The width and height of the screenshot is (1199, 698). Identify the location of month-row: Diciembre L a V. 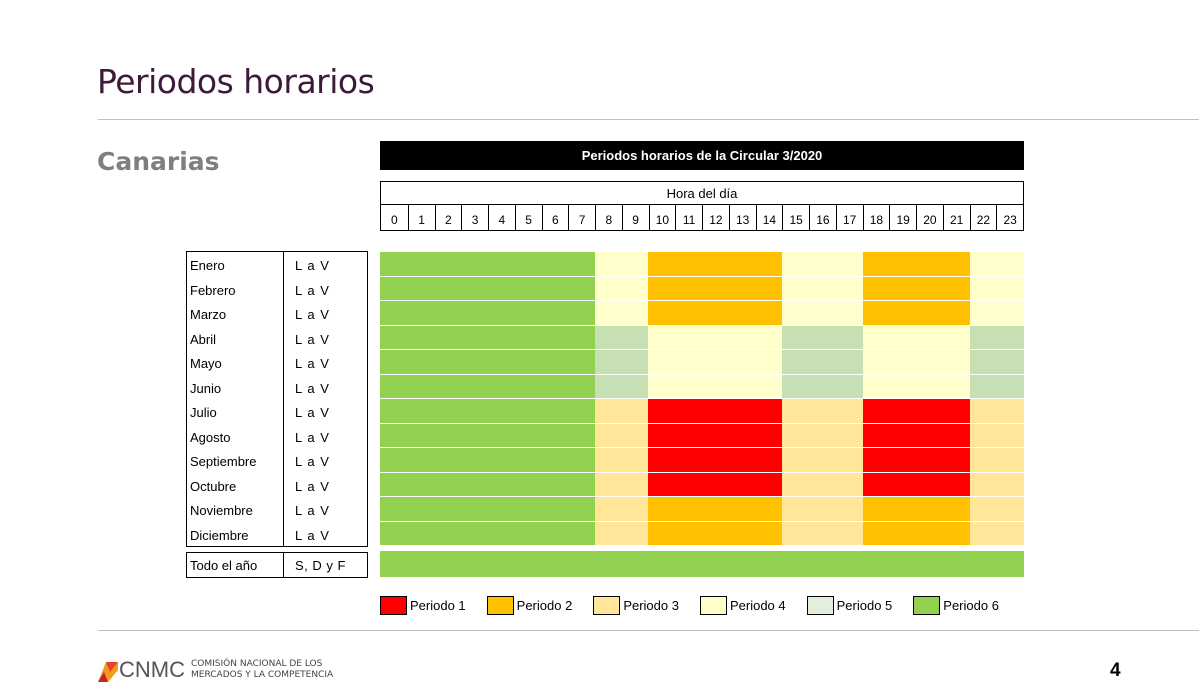
(277, 533).